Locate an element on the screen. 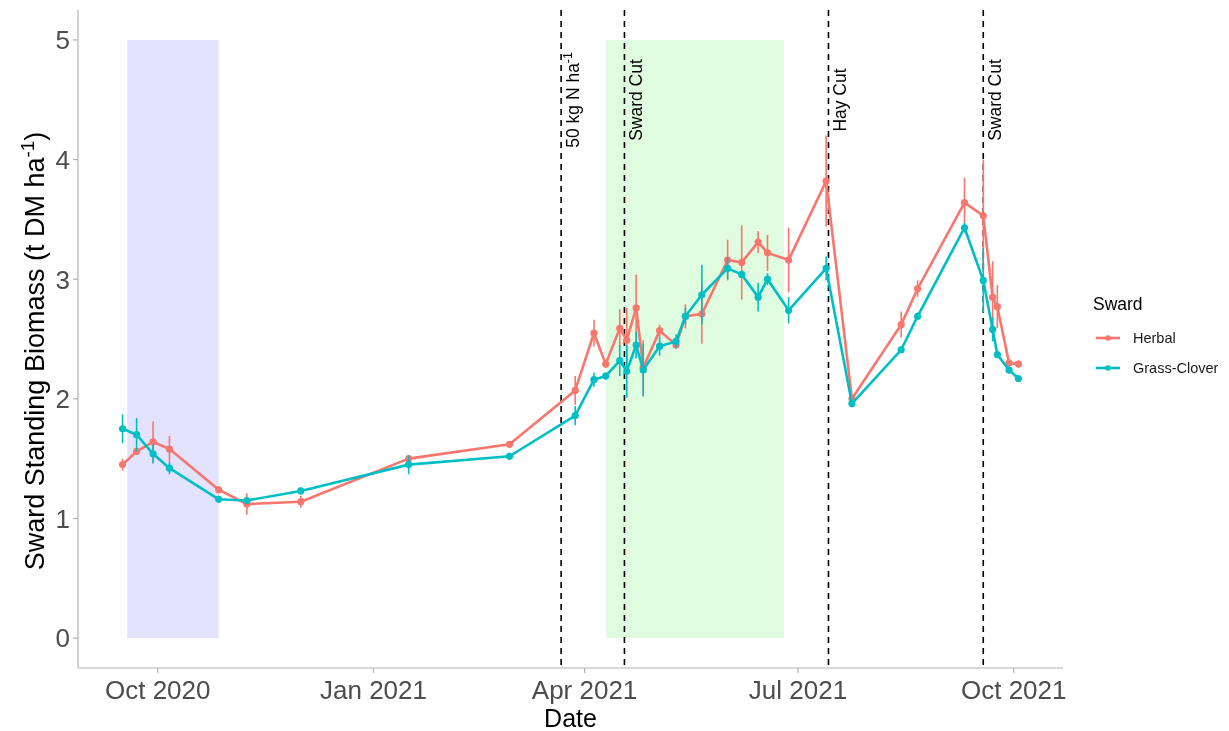 The width and height of the screenshot is (1229, 731). x-tick-label: Jan 2021 is located at coordinates (373, 690).